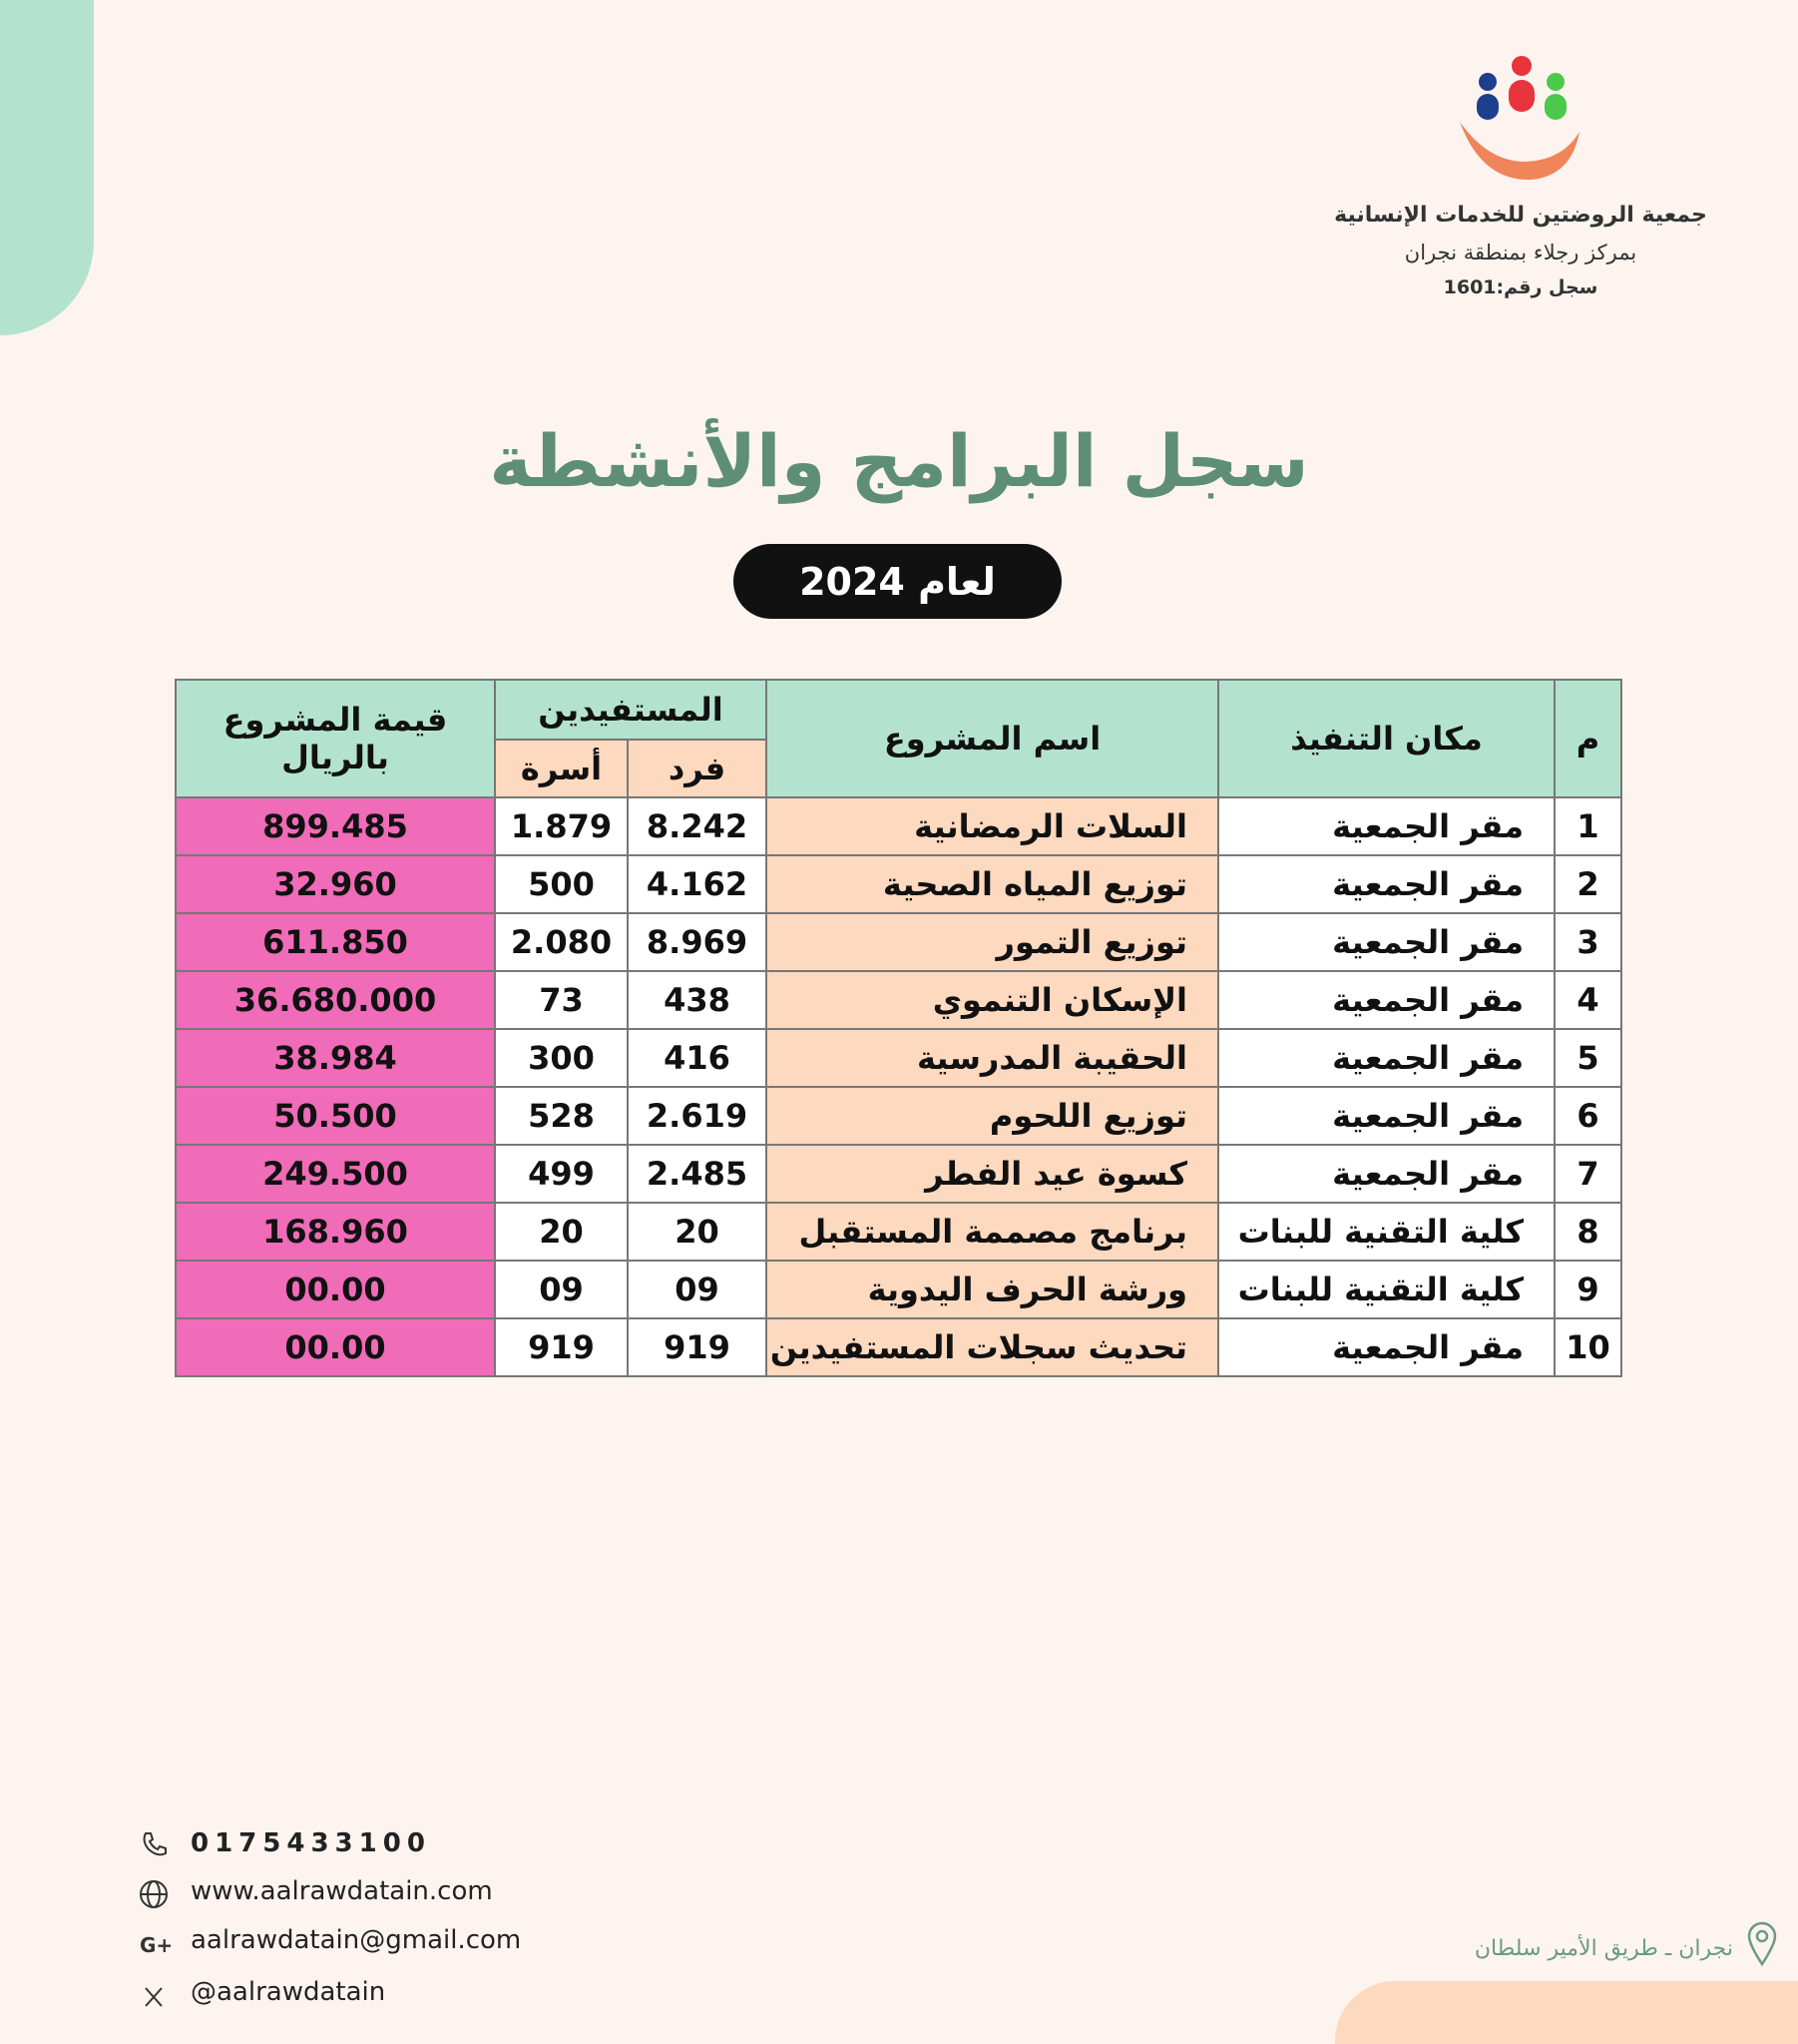  I want to click on org-branch: بمركز رجلاء بمنطقة نجران, so click(1521, 252).